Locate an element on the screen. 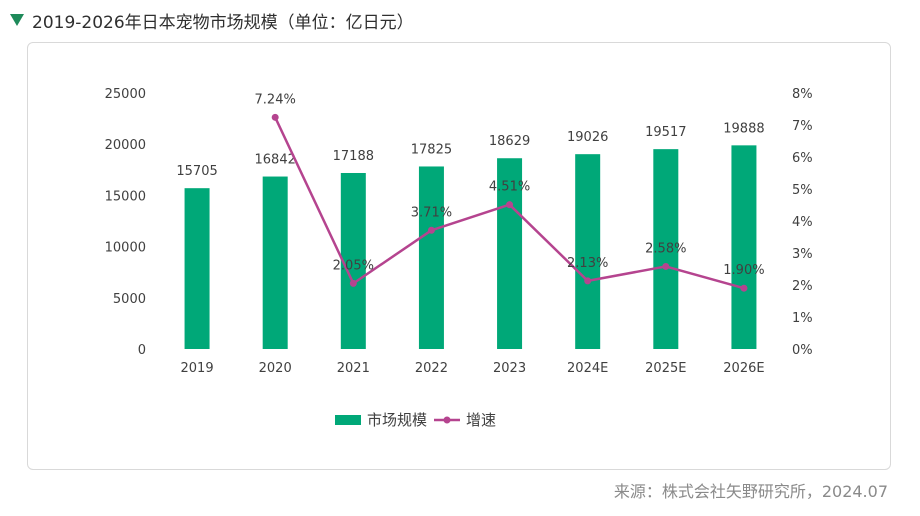 The image size is (920, 516). left-tick-label: 5000 is located at coordinates (129, 299).